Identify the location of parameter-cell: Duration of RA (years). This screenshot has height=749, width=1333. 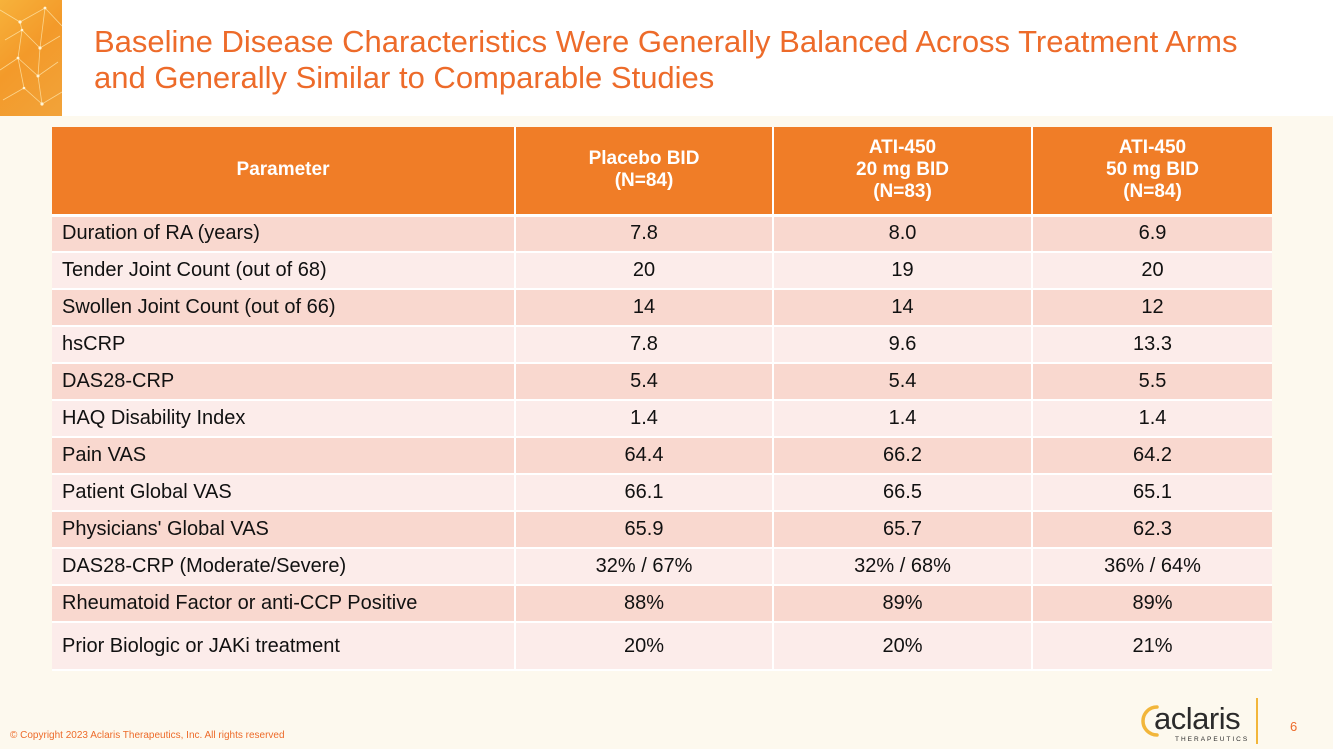
(284, 234).